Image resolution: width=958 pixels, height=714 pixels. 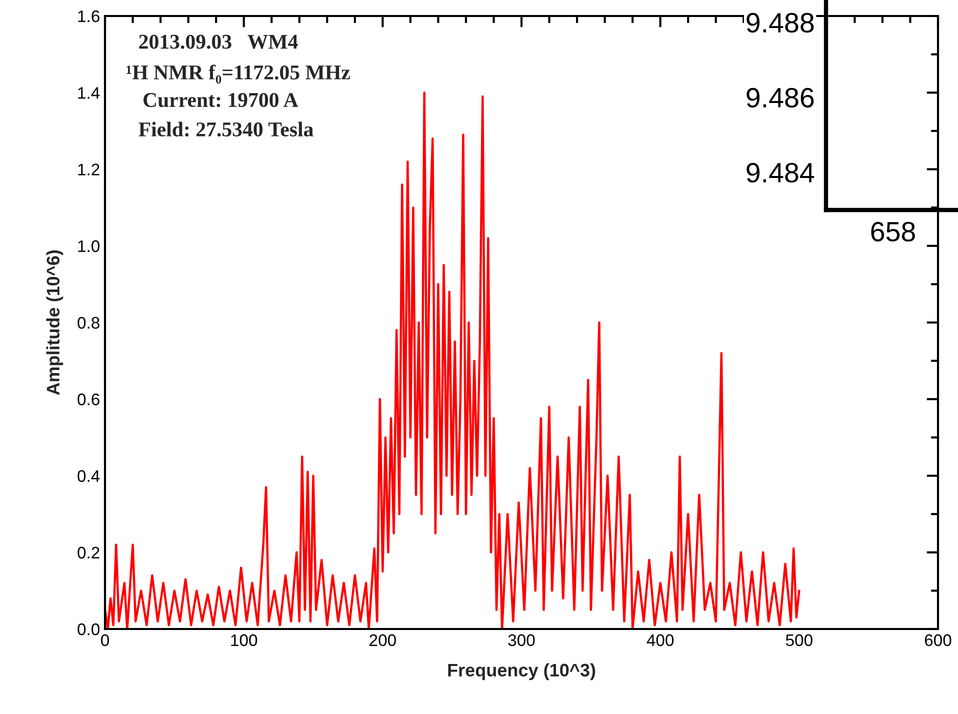 I want to click on x-axis-title: Frequency (10^3), so click(x=522, y=671).